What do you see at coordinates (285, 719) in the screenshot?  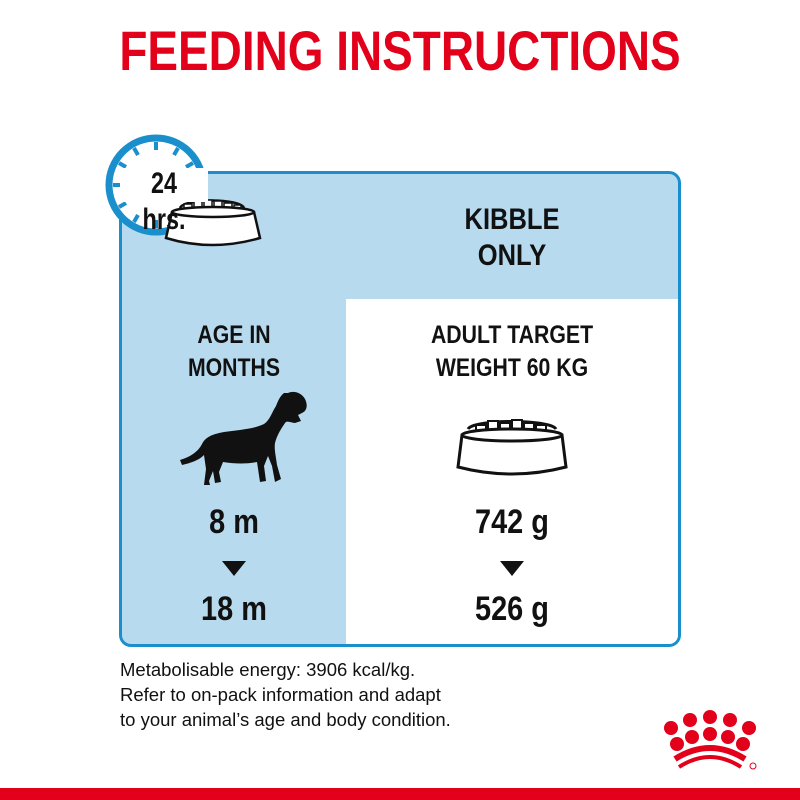 I see `note-line: to your animal’s age and body condition.` at bounding box center [285, 719].